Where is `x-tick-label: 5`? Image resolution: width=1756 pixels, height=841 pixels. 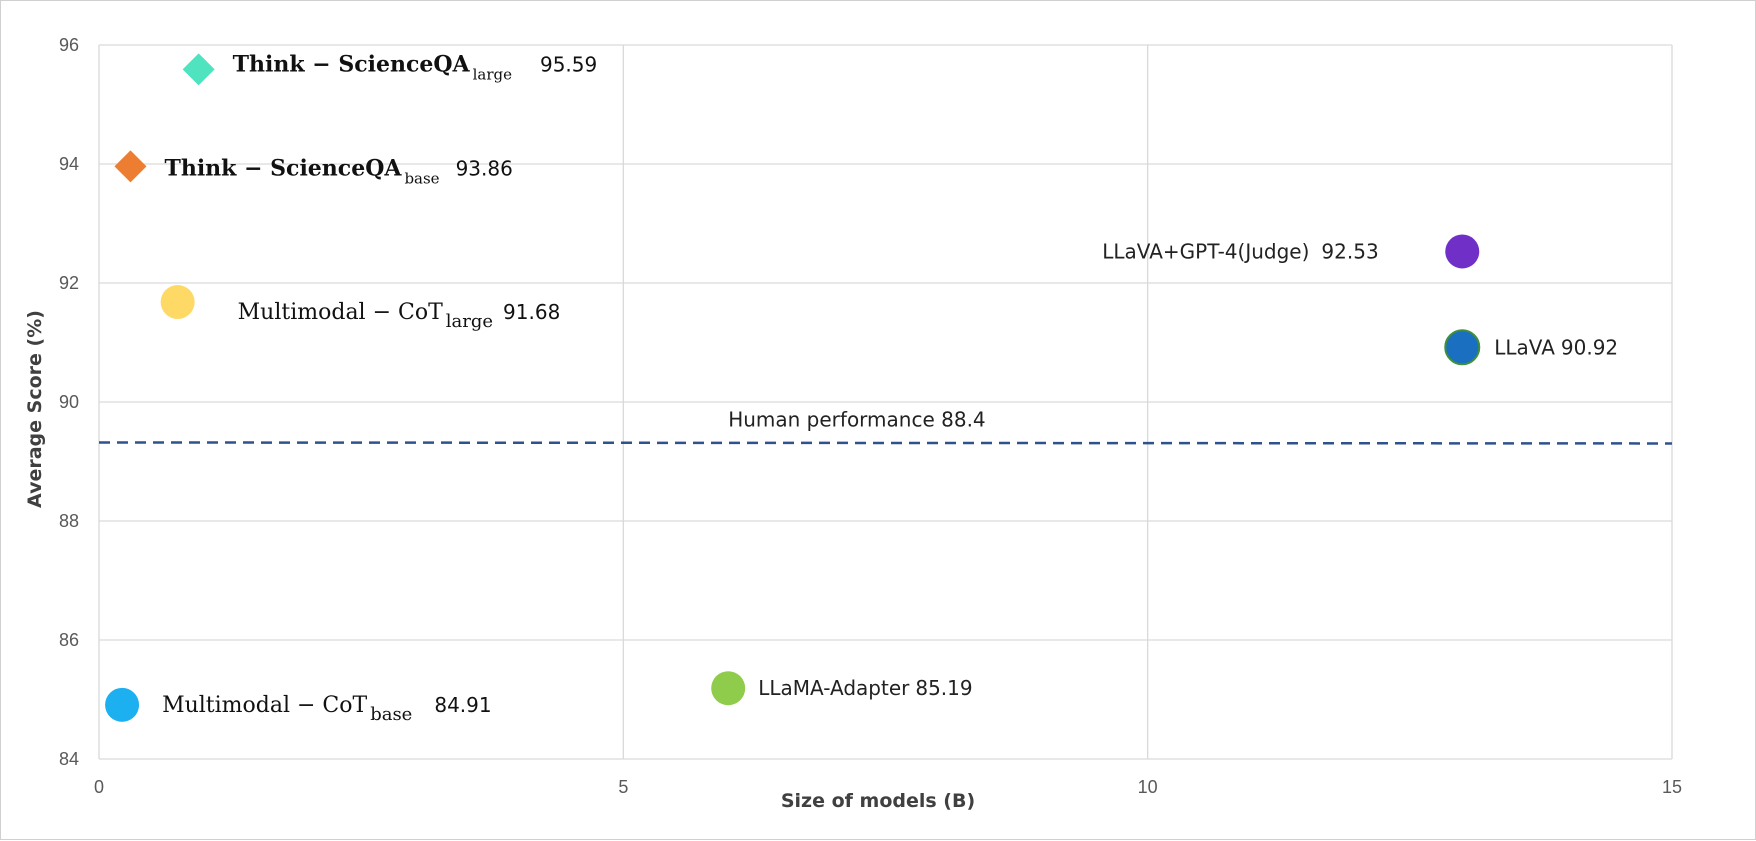
x-tick-label: 5 is located at coordinates (623, 787).